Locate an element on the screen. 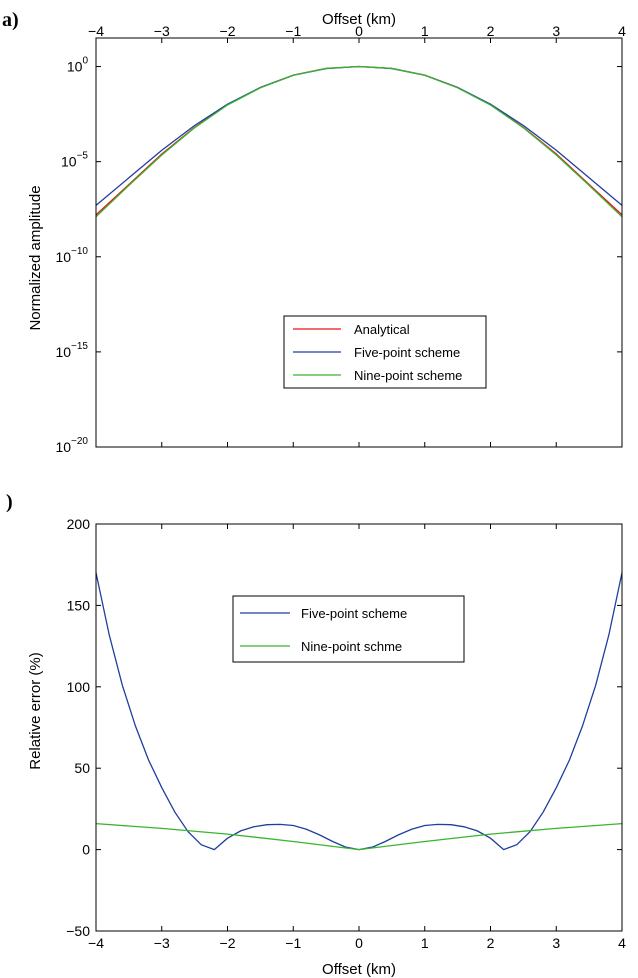 The image size is (638, 978). b-ytick-label: 100 is located at coordinates (79, 687).